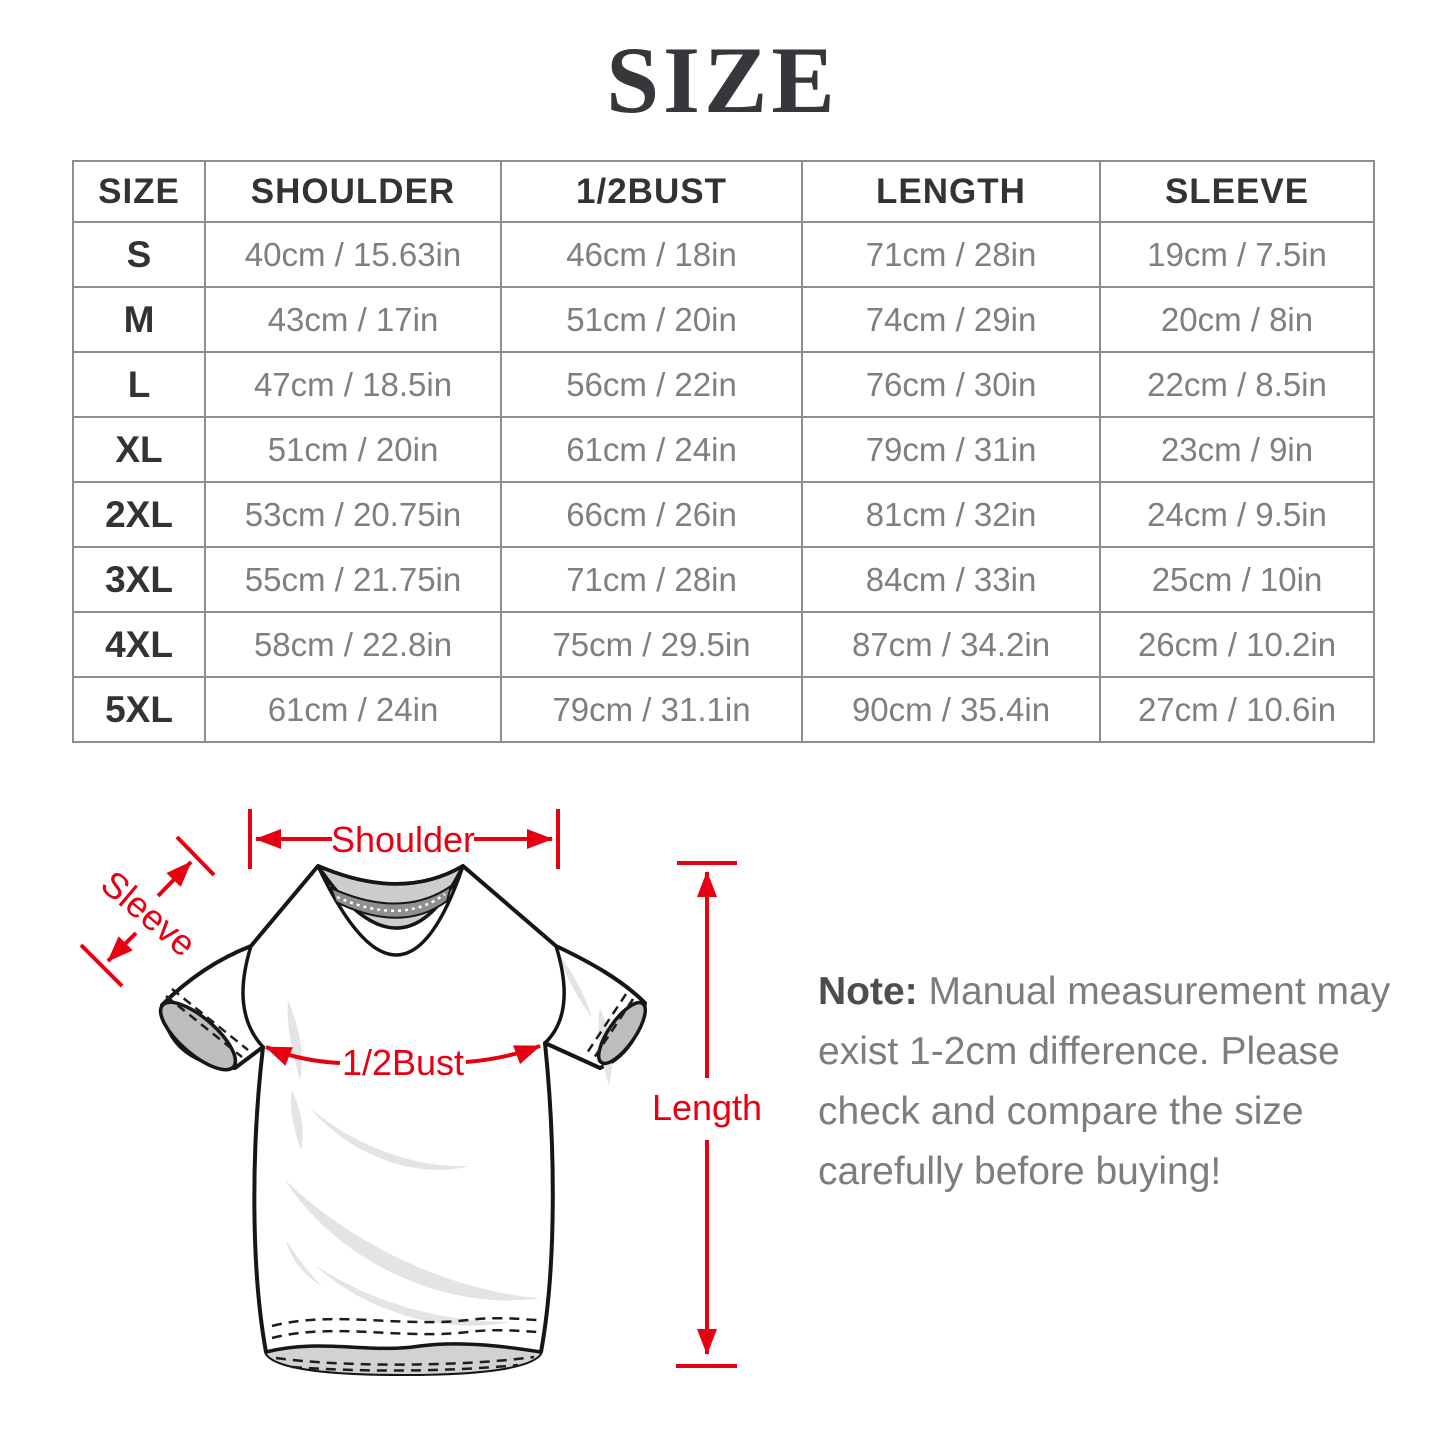 This screenshot has width=1445, height=1445. What do you see at coordinates (1159, 991) in the screenshot?
I see `note-text: Manual measurement may` at bounding box center [1159, 991].